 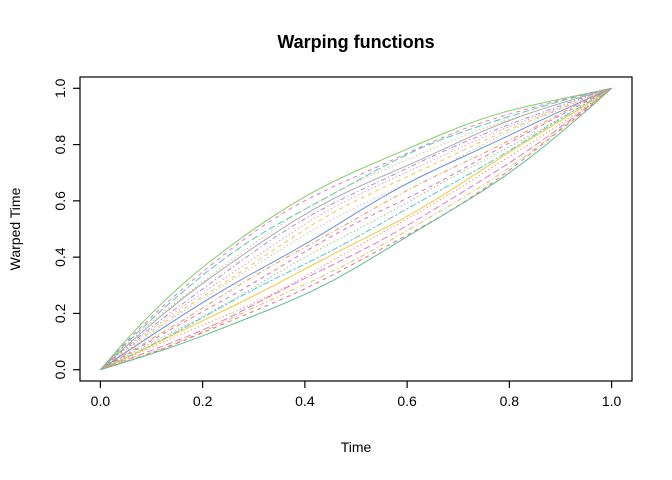 What do you see at coordinates (510, 401) in the screenshot?
I see `x-tick-label: 0.8` at bounding box center [510, 401].